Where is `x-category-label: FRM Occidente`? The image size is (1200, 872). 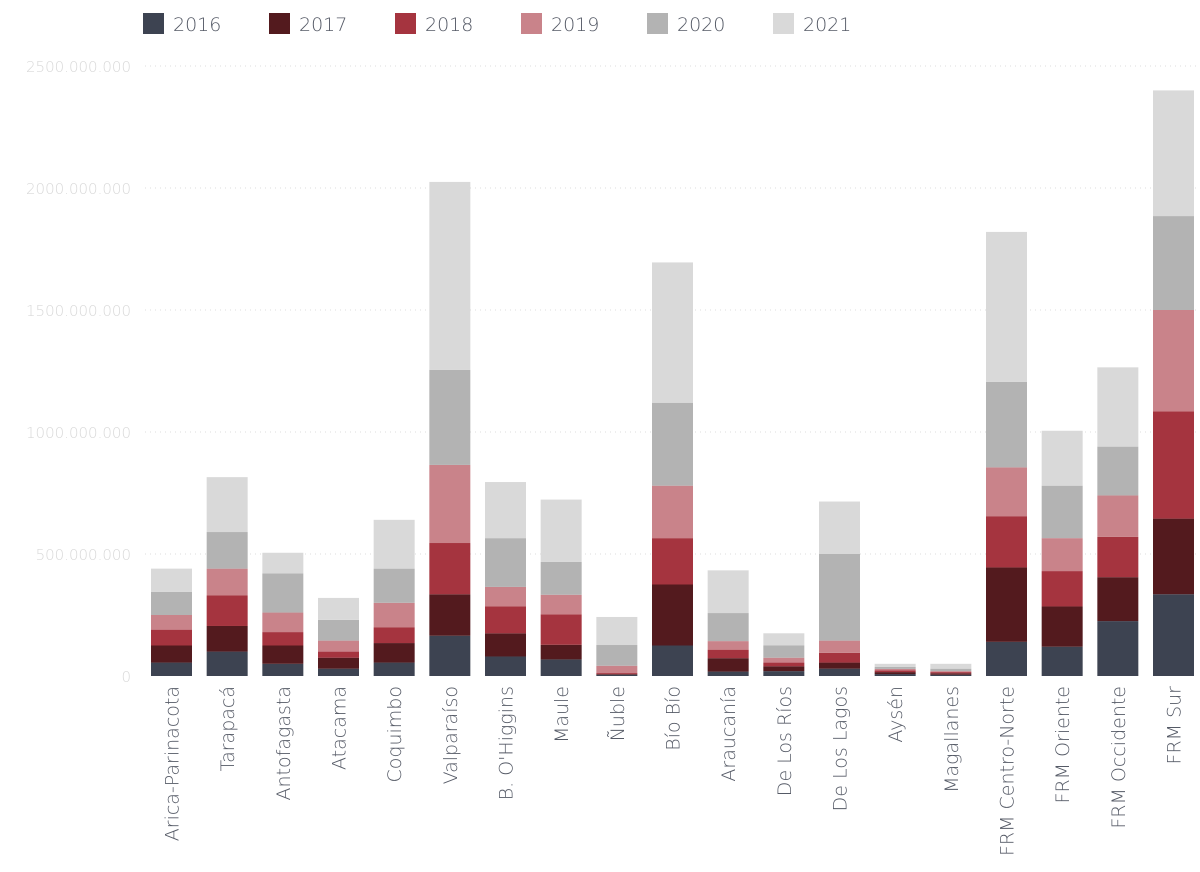
x-category-label: FRM Occidente is located at coordinates (1119, 757).